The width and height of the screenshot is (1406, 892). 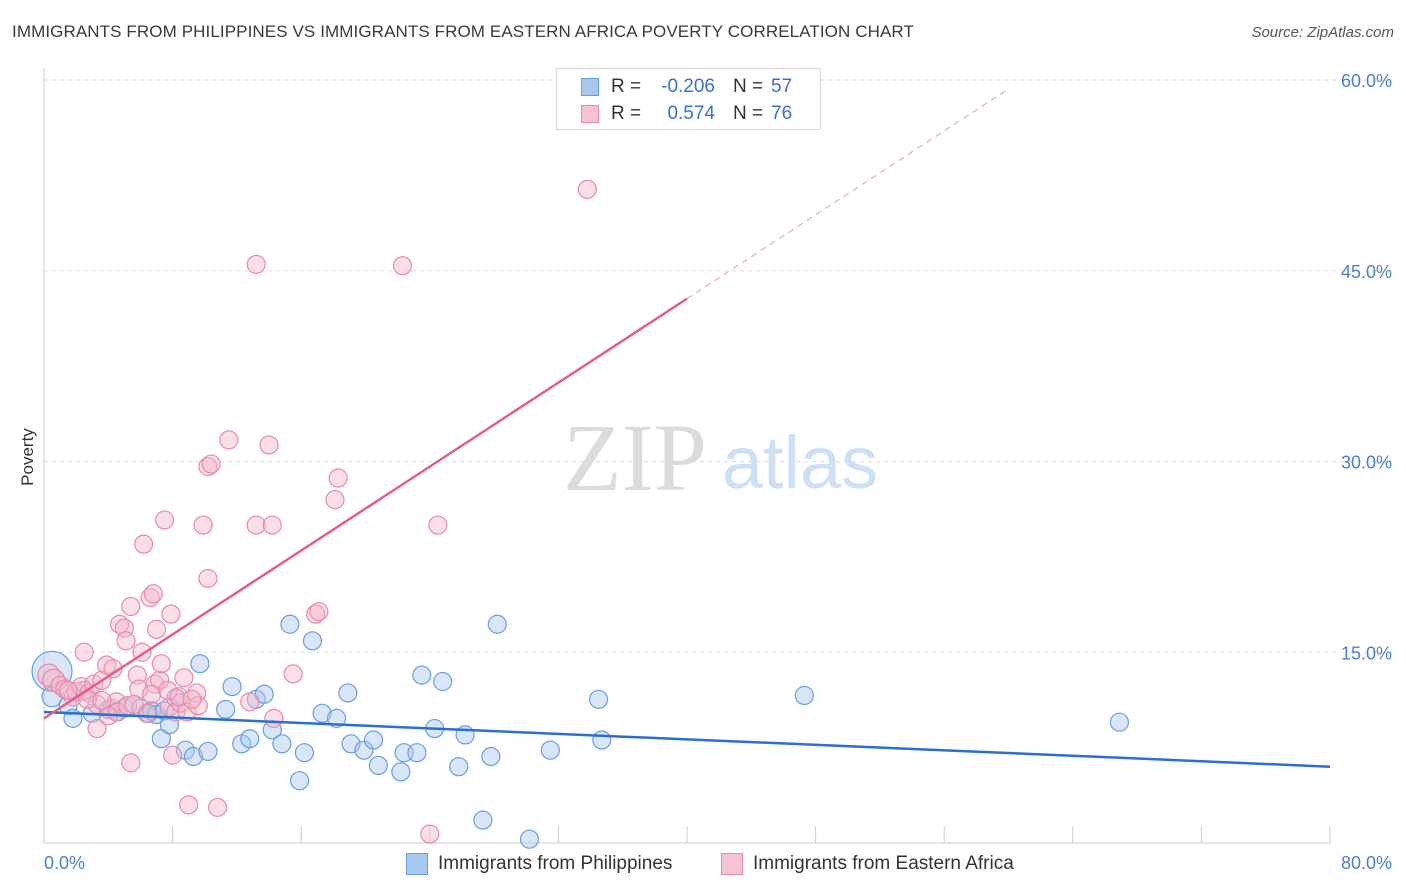 I want to click on legend-swatch-blue, so click(x=590, y=87).